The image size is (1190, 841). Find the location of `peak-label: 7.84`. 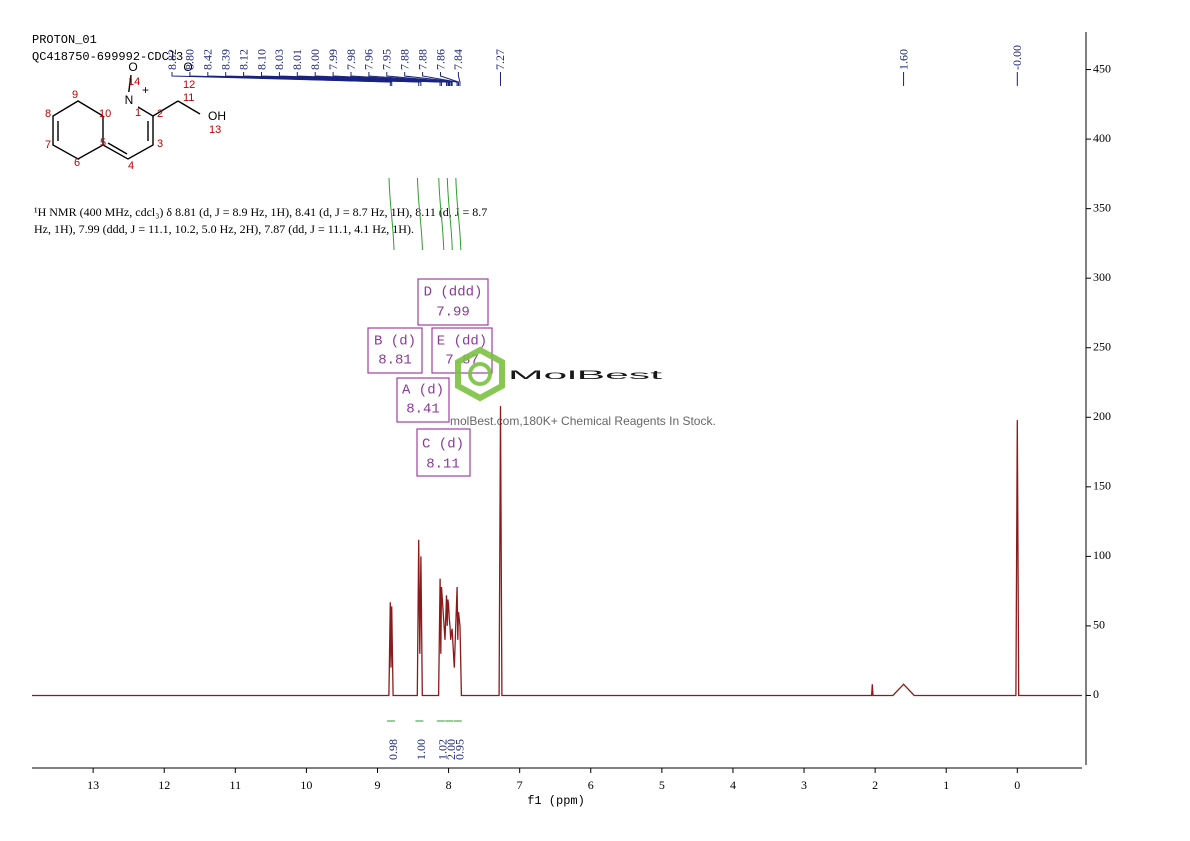

peak-label: 7.84 is located at coordinates (458, 59).